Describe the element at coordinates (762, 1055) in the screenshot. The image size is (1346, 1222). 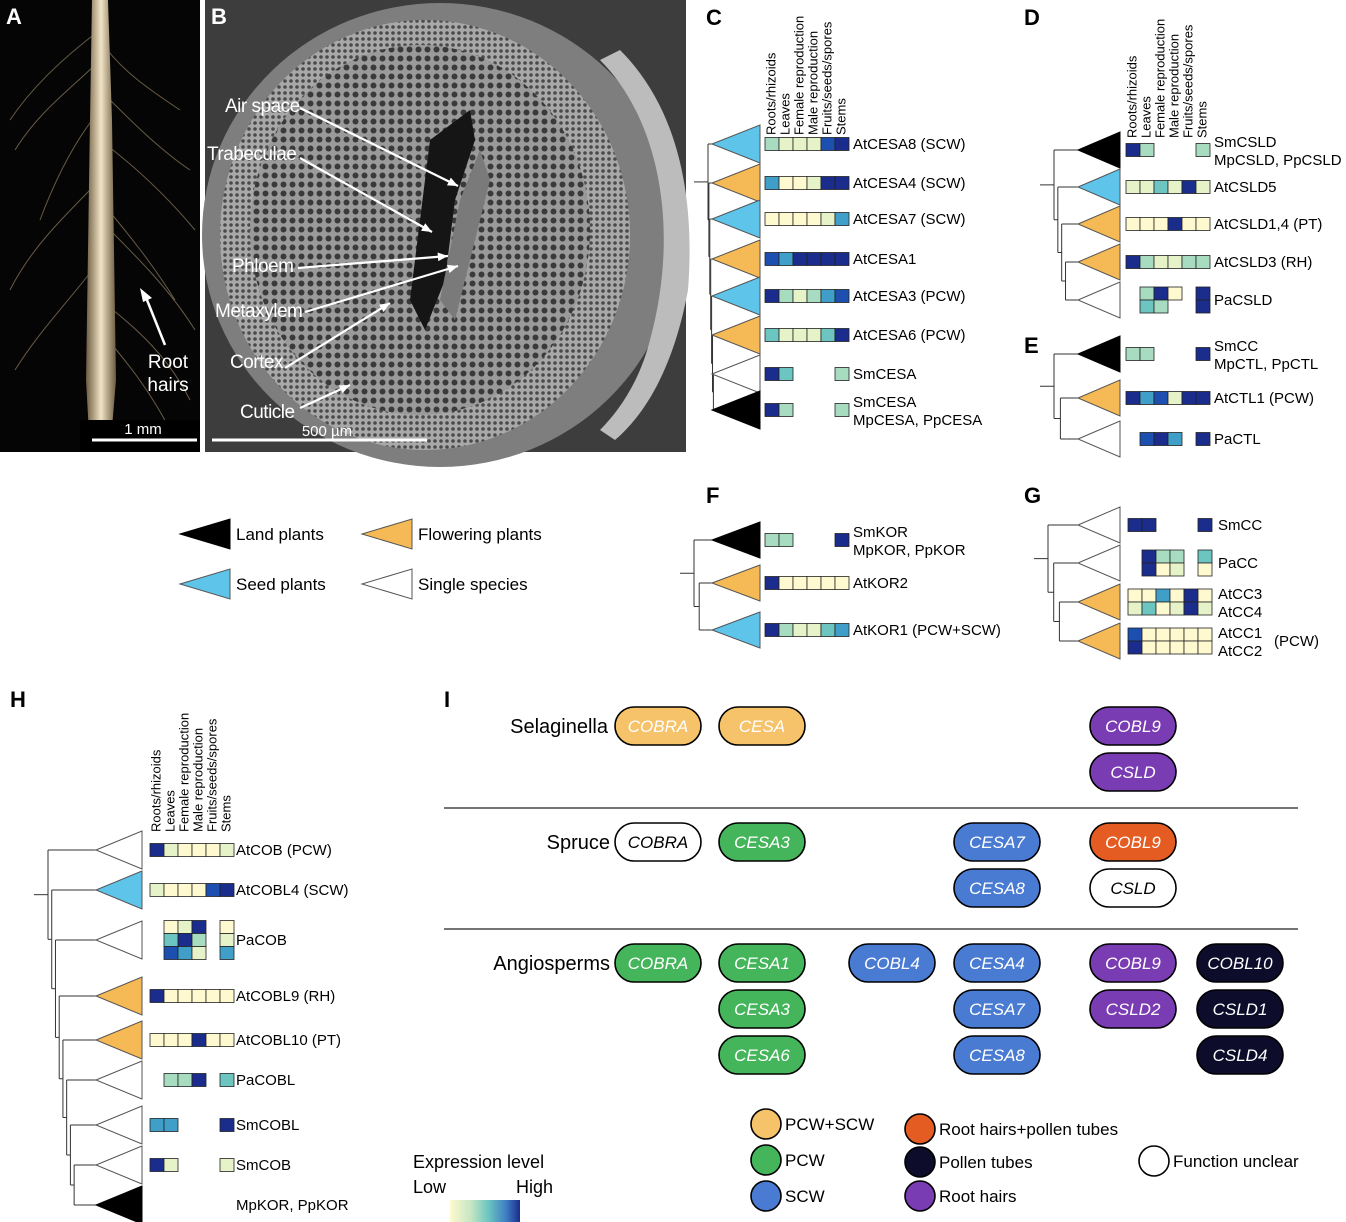
I see `gene-pill-label: CESA6` at that location.